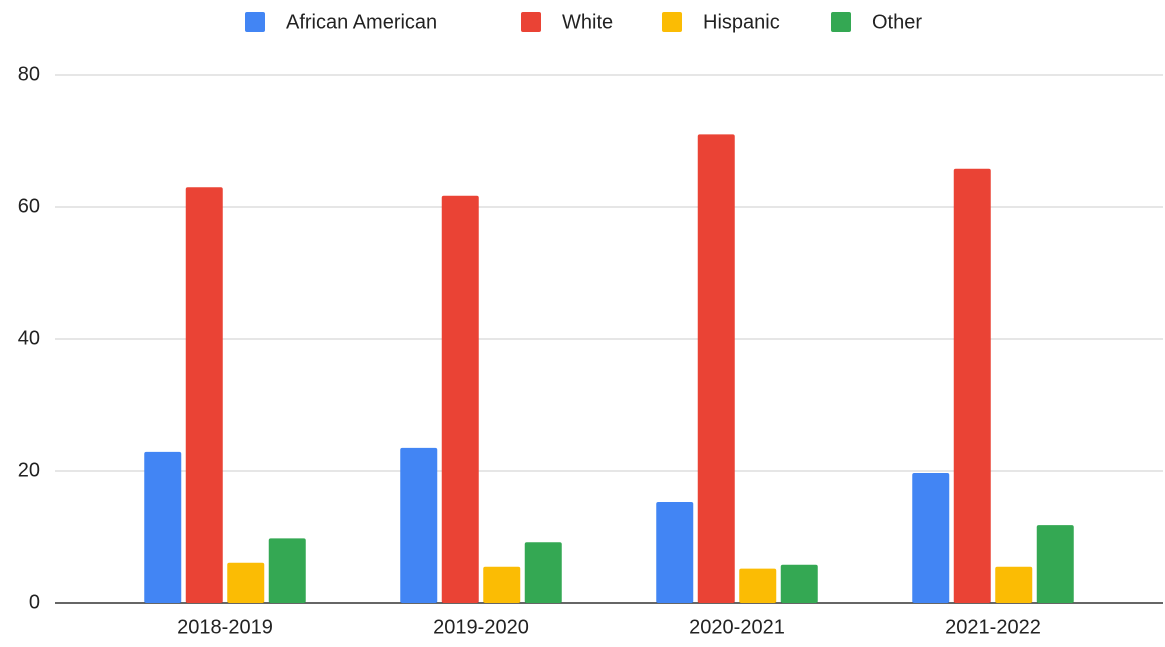 Image resolution: width=1165 pixels, height=647 pixels. I want to click on y-tick-label: 60, so click(29, 206).